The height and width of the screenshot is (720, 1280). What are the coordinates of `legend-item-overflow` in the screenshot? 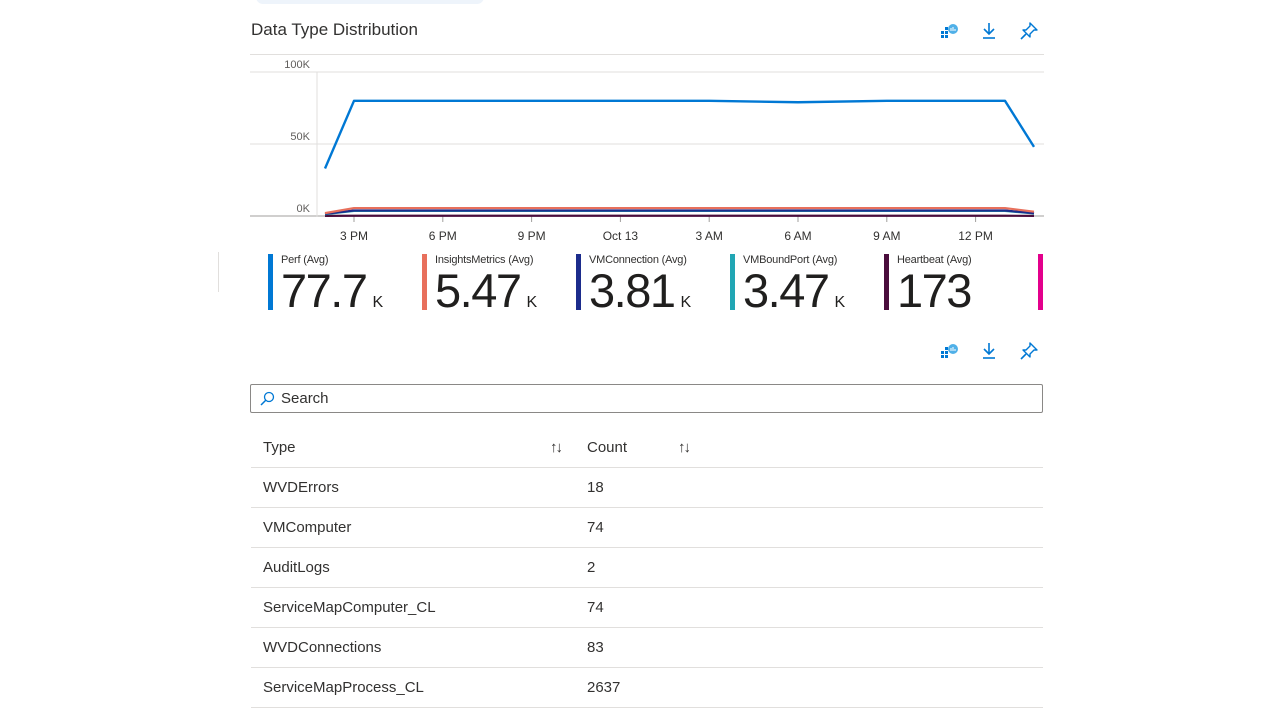 It's located at (1048, 282).